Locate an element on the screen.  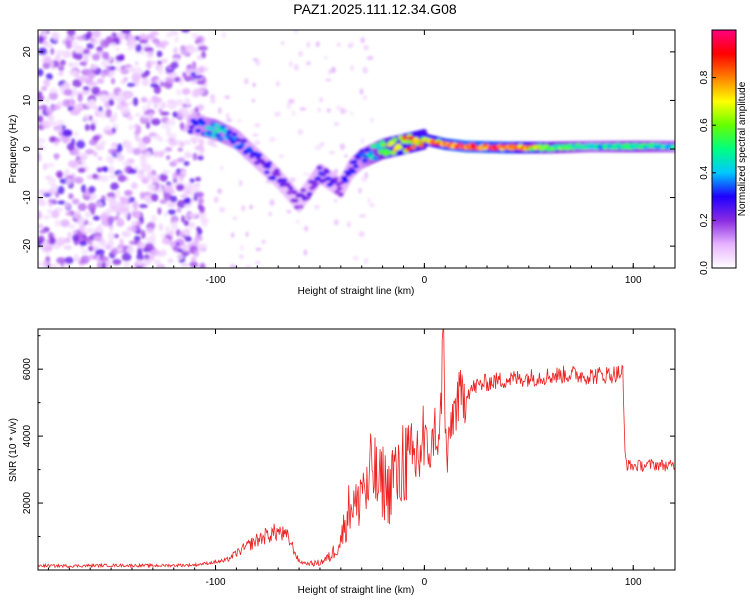
colorbar-label: Normalized spectral amplitude is located at coordinates (742, 148).